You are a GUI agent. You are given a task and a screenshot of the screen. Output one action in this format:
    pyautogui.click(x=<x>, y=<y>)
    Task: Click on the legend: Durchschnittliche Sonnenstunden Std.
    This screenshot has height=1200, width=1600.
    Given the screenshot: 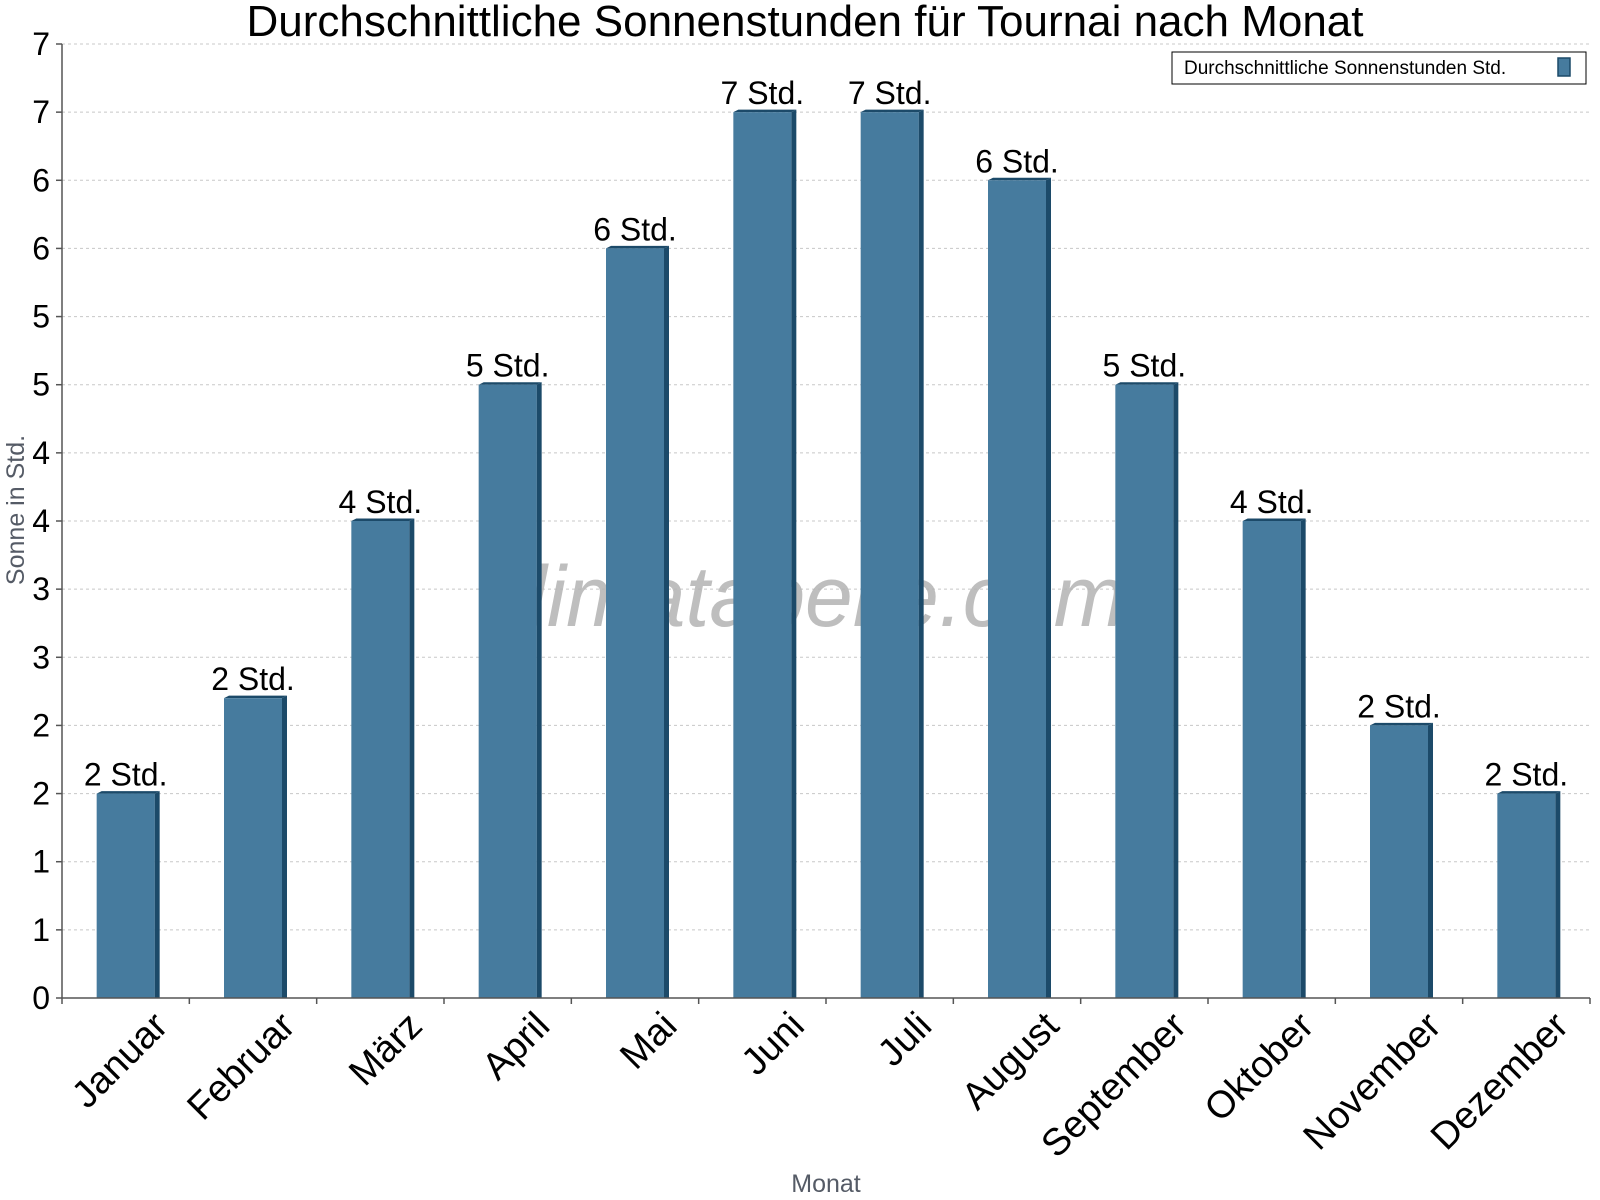 What is the action you would take?
    pyautogui.click(x=1379, y=68)
    